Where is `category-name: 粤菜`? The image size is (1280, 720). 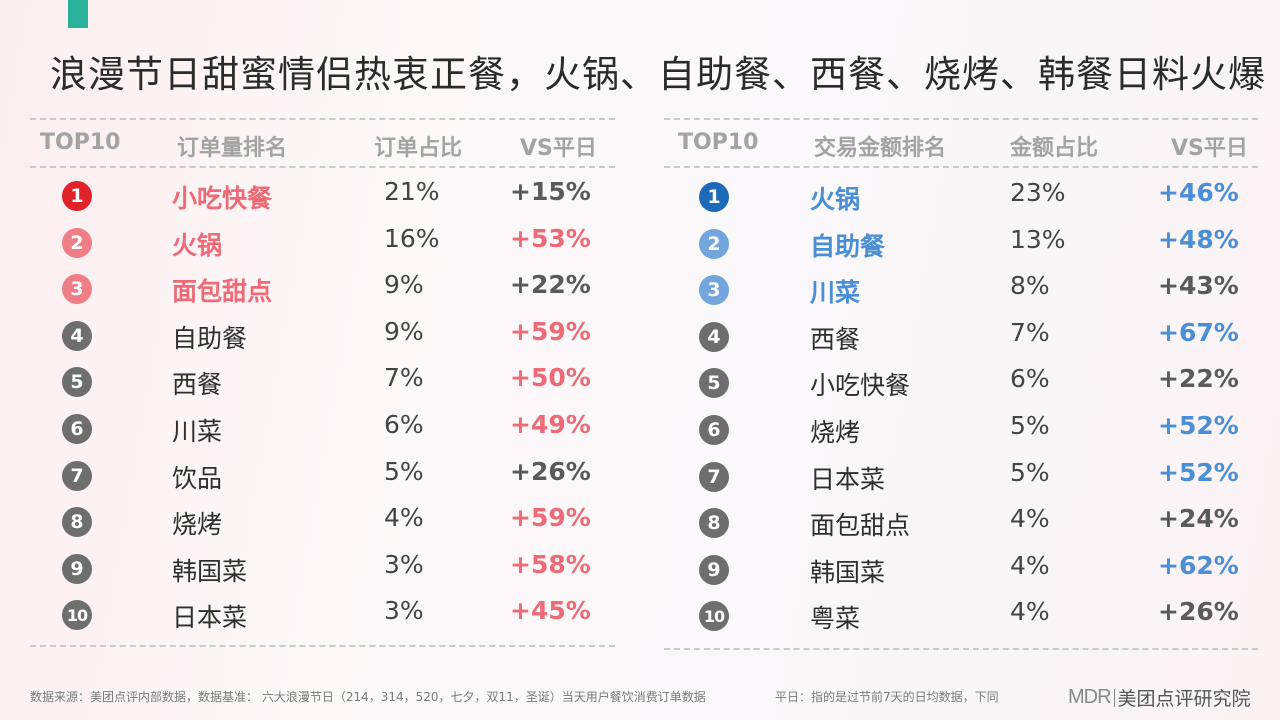 category-name: 粤菜 is located at coordinates (835, 619).